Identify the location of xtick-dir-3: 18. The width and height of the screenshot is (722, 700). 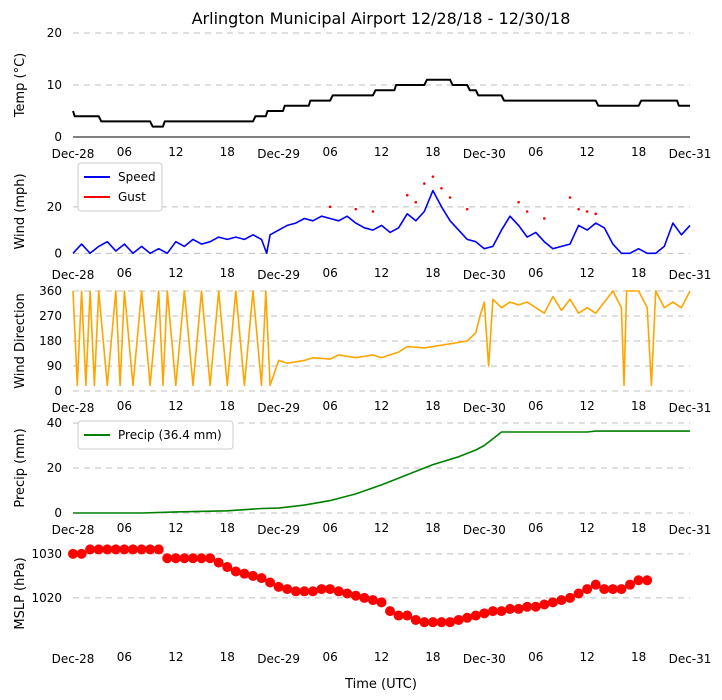
(227, 406).